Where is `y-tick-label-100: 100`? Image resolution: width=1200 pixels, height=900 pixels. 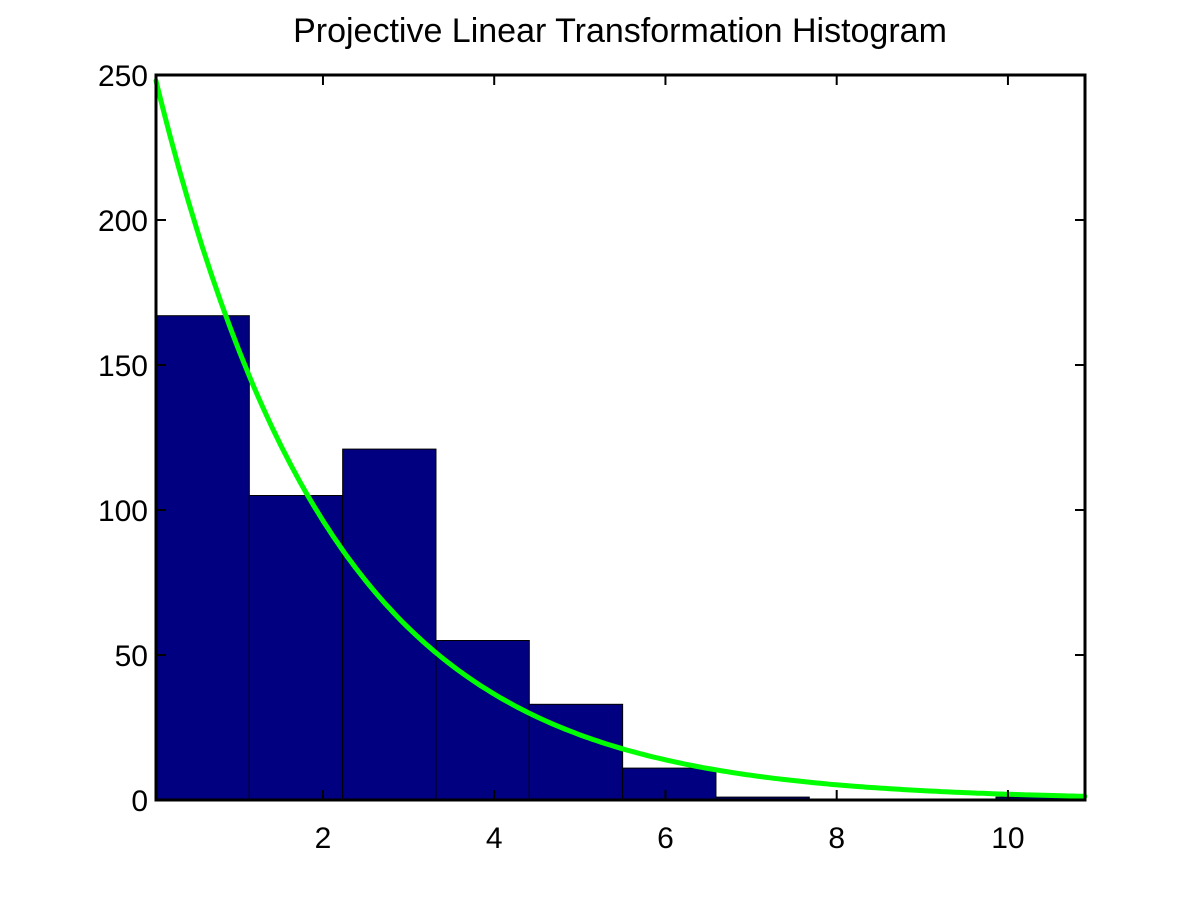
y-tick-label-100: 100 is located at coordinates (123, 511).